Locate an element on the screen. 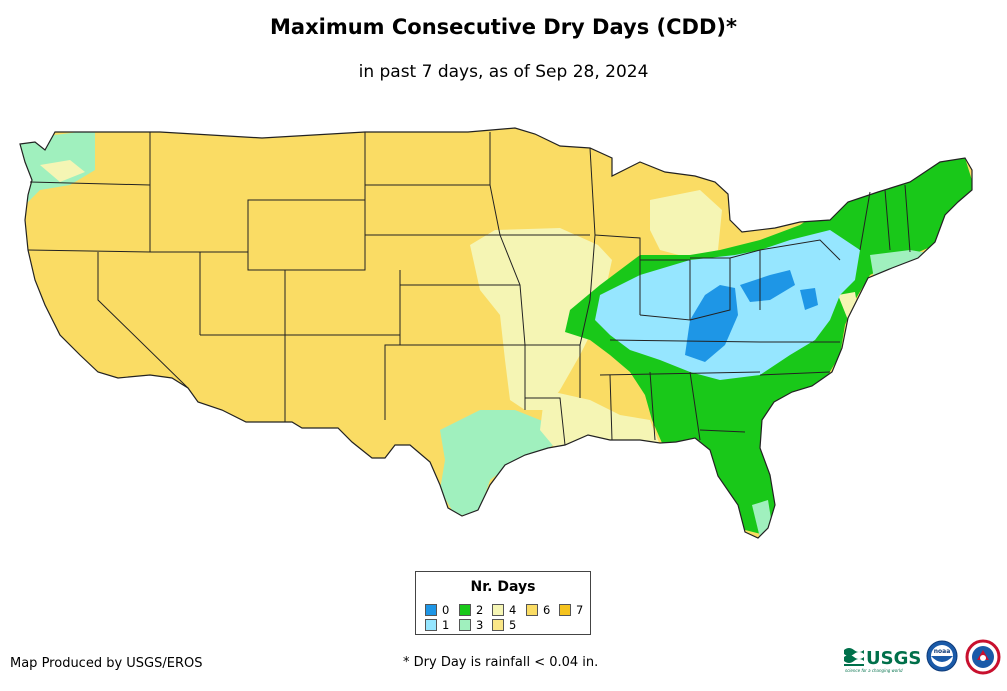 This screenshot has width=1007, height=691. usgs-tagline: science for a changing world is located at coordinates (874, 670).